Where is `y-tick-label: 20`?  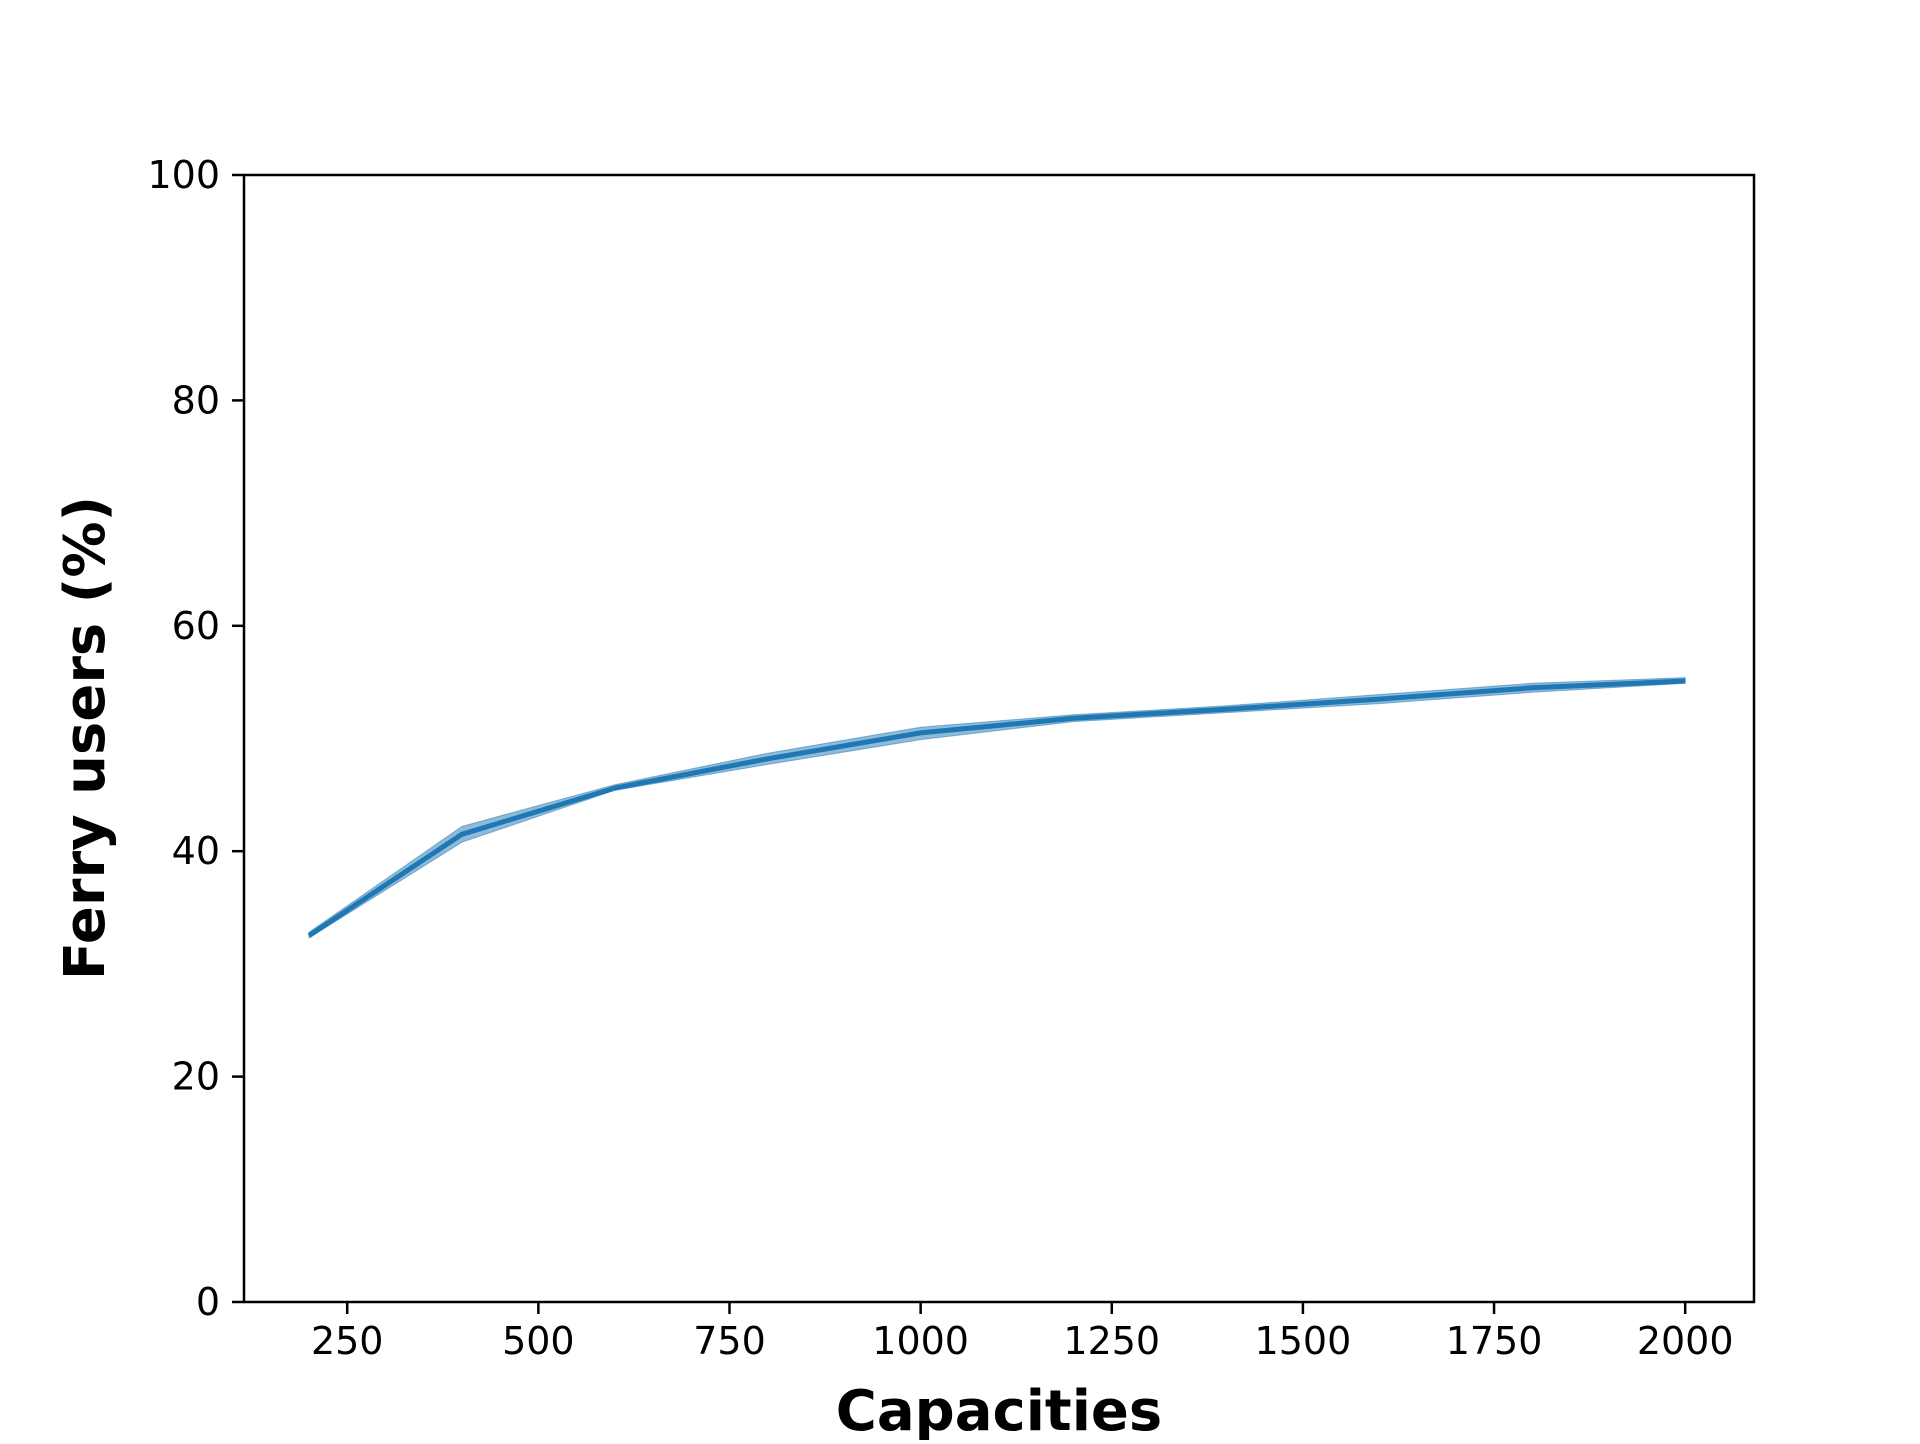
y-tick-label: 20 is located at coordinates (196, 1077).